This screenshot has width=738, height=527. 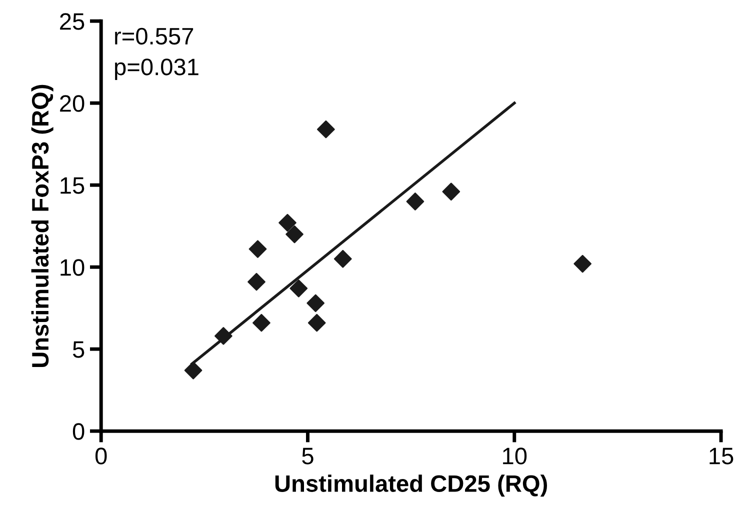 I want to click on y-axis-title: Unstimulated FoxP3 (RQ), so click(x=42, y=225).